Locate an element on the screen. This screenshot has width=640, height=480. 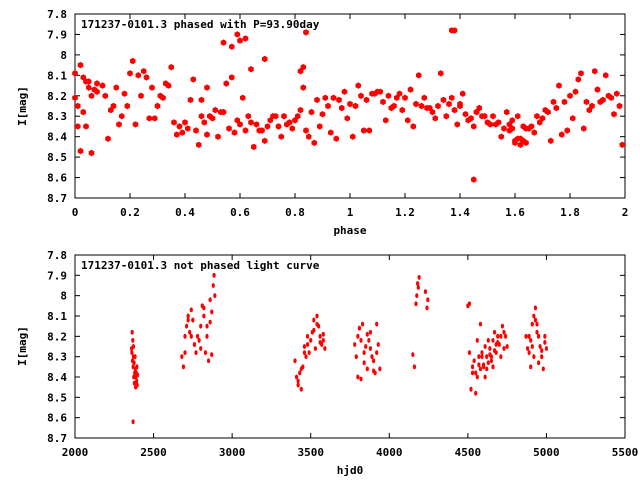
x-tick-label: 0.2 is located at coordinates (130, 212).